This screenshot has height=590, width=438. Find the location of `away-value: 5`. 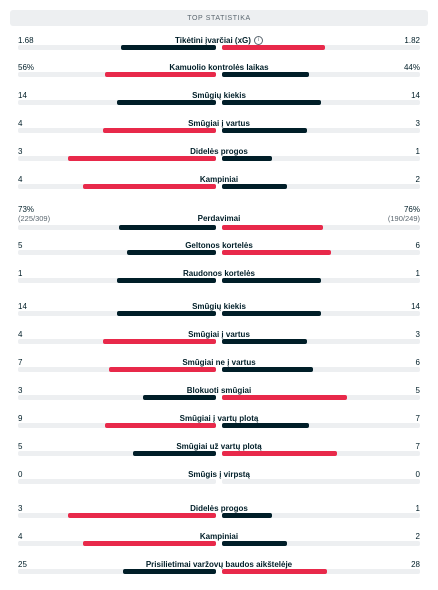

away-value: 5 is located at coordinates (418, 390).